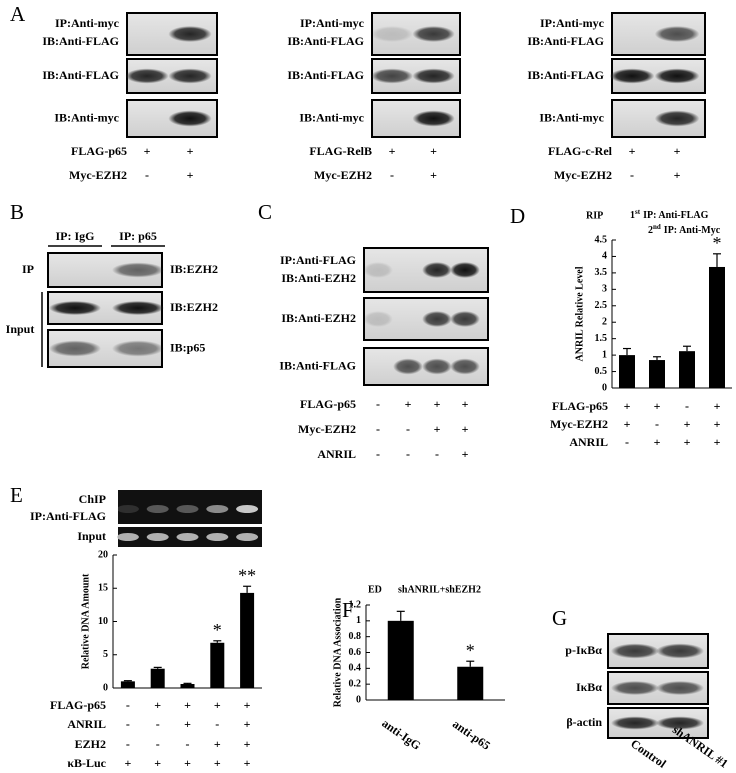  What do you see at coordinates (105, 687) in the screenshot?
I see `y-tick-label: 0` at bounding box center [105, 687].